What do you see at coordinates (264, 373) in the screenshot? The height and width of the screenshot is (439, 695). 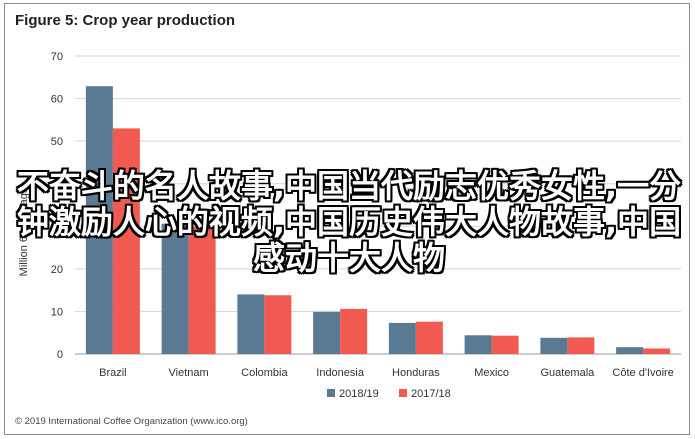 I see `x-tick-label: Colombia` at bounding box center [264, 373].